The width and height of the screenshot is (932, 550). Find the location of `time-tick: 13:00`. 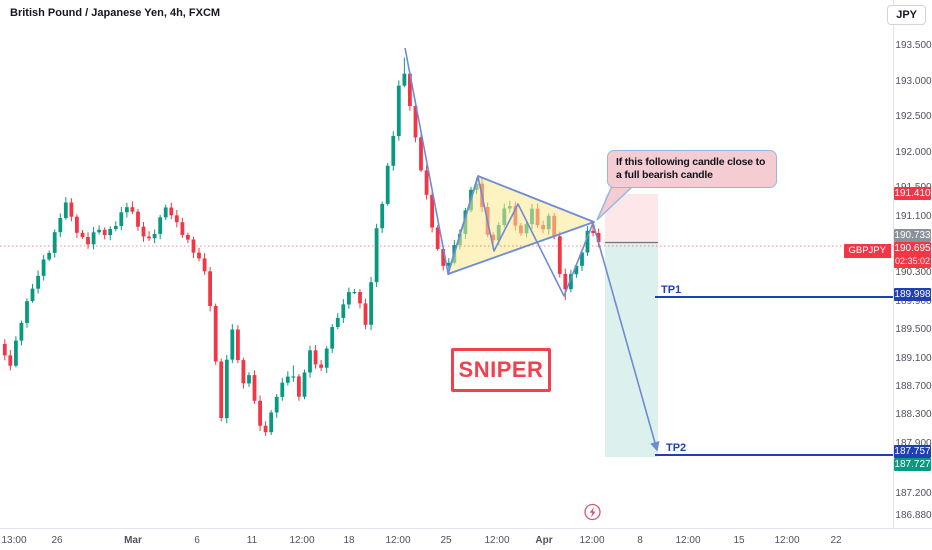

time-tick: 13:00 is located at coordinates (14, 540).